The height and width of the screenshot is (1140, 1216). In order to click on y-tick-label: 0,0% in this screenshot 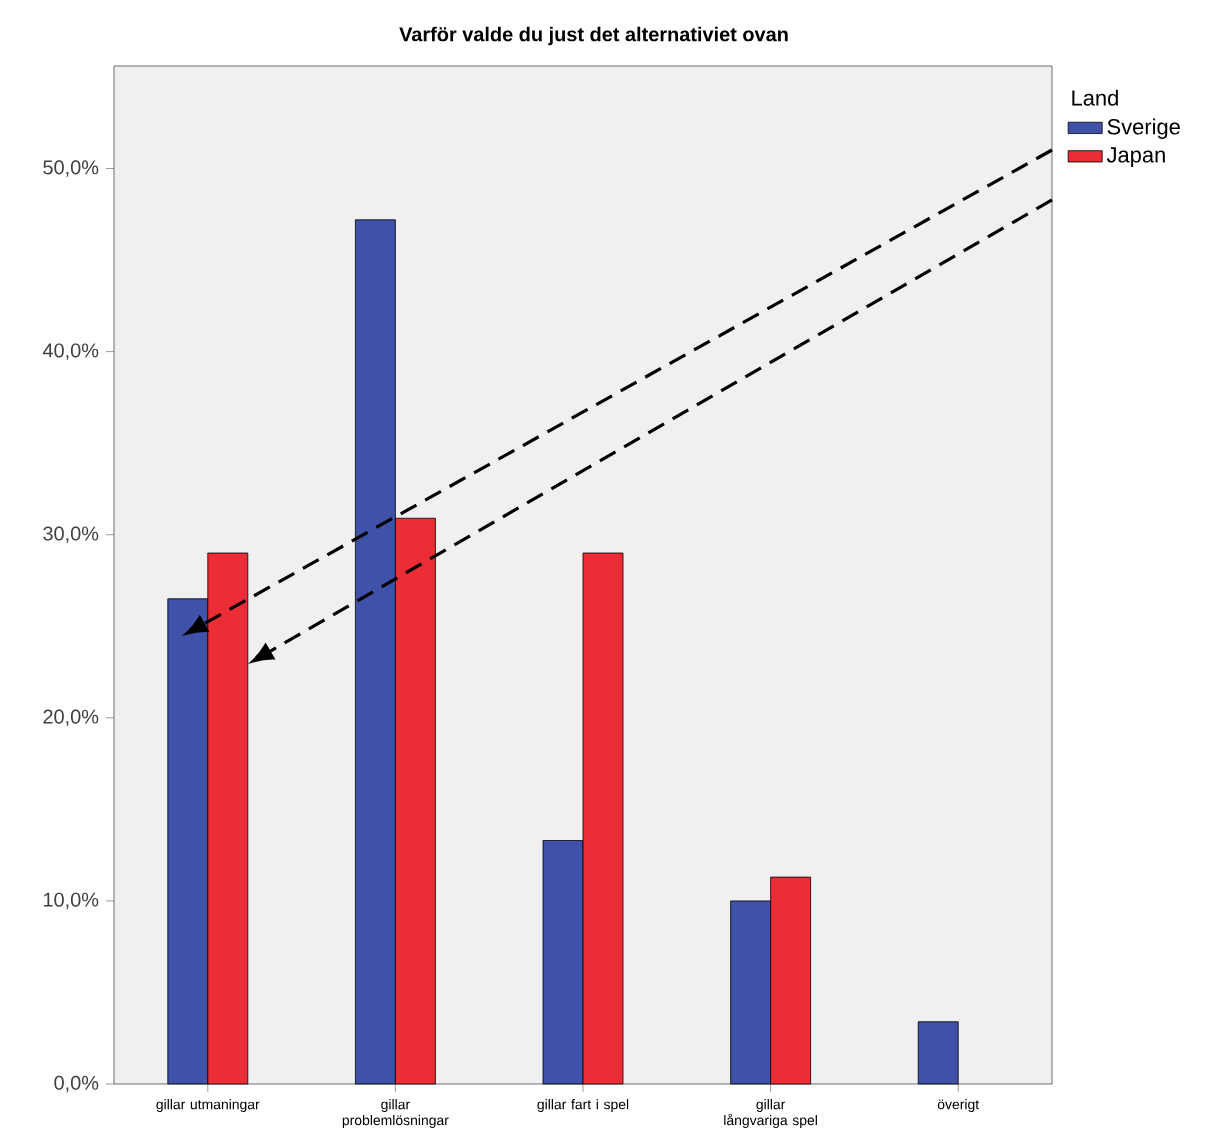, I will do `click(76, 1084)`.